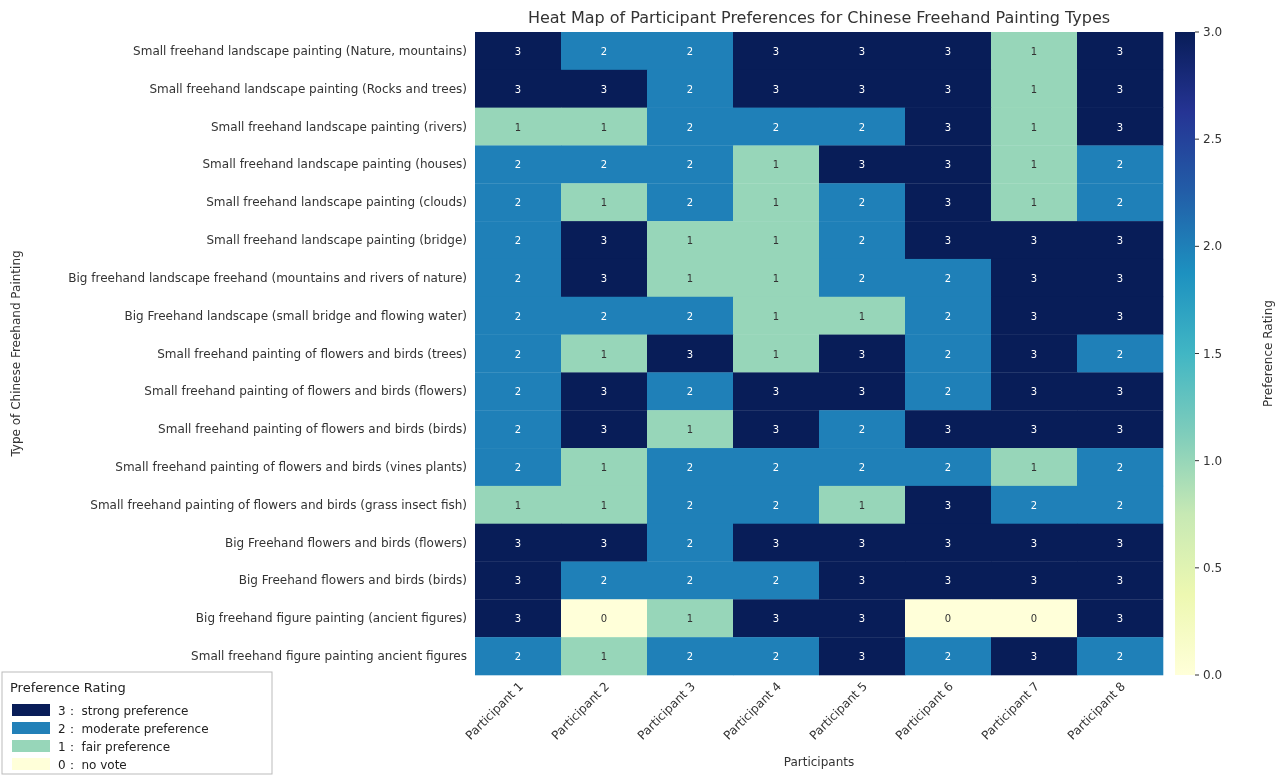  What do you see at coordinates (336, 240) in the screenshot?
I see `y-tick-label: Small freehand landscape painting (bridge)` at bounding box center [336, 240].